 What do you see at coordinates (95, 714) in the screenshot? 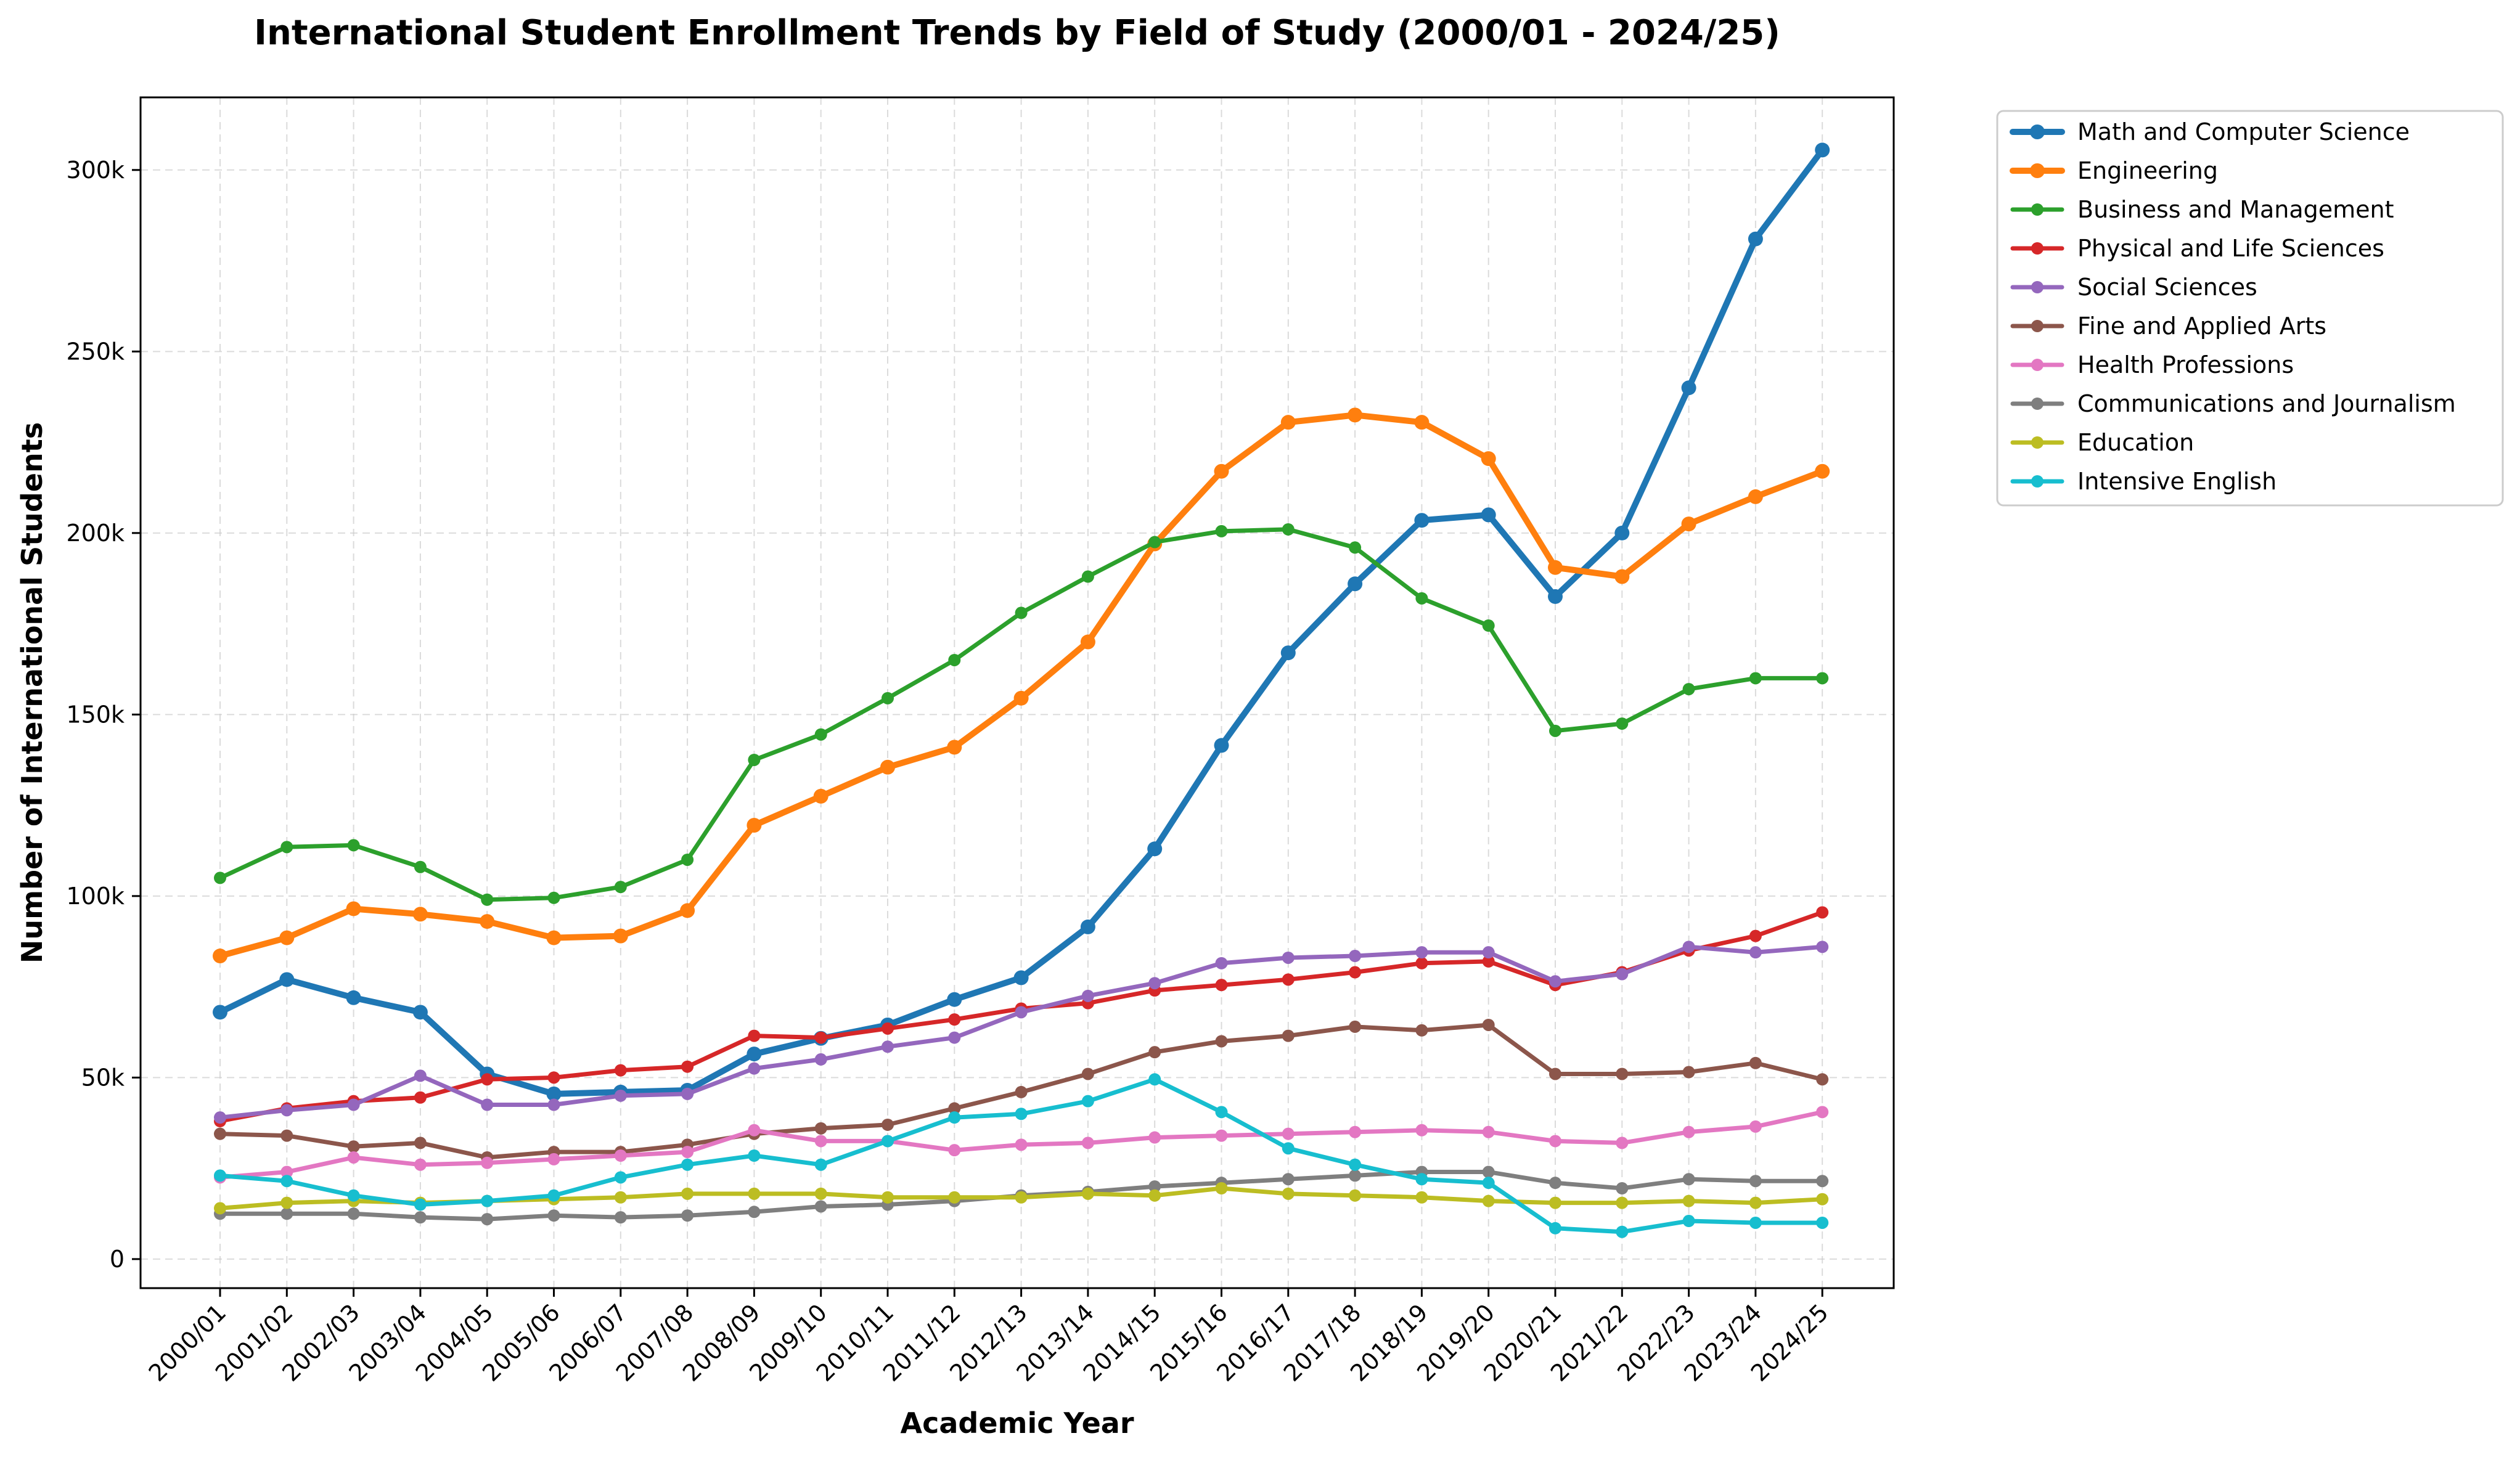
I see `y-tick-label: 150k` at bounding box center [95, 714].